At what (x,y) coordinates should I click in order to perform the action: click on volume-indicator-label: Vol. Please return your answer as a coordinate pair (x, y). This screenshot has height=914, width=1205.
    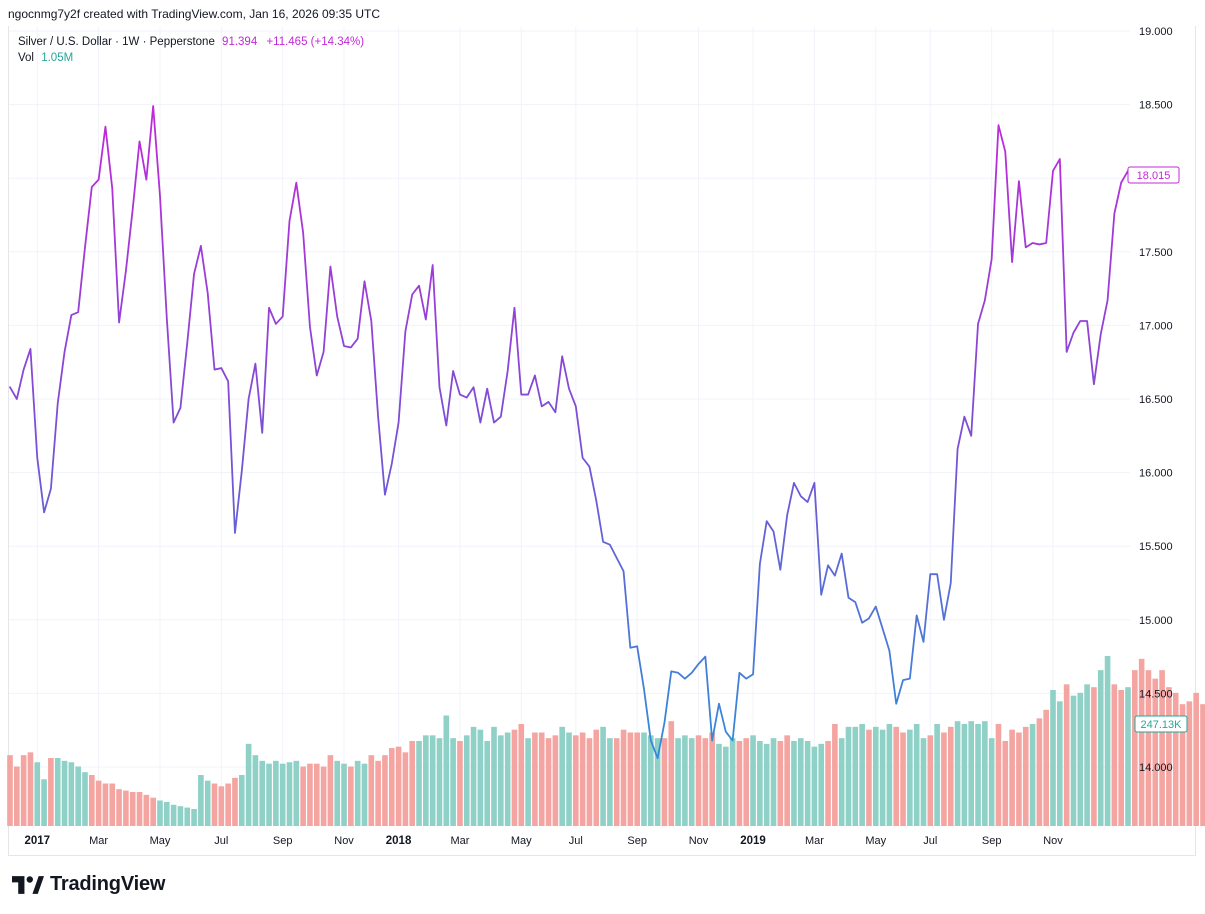
    Looking at the image, I should click on (26, 58).